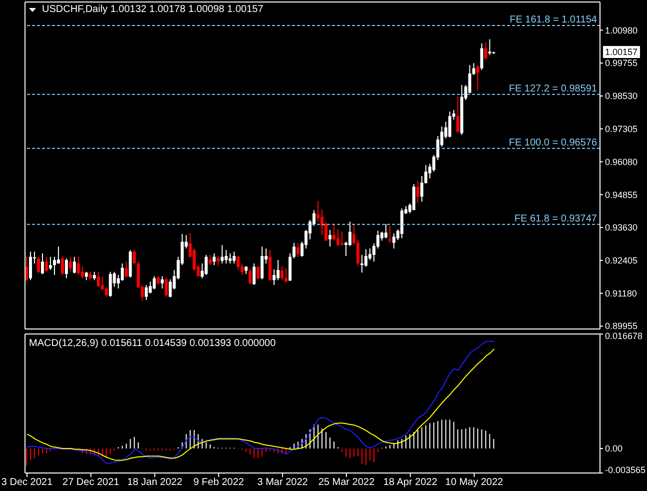  I want to click on ref-line-label: FE 127.2 = 0.98591, so click(553, 88).